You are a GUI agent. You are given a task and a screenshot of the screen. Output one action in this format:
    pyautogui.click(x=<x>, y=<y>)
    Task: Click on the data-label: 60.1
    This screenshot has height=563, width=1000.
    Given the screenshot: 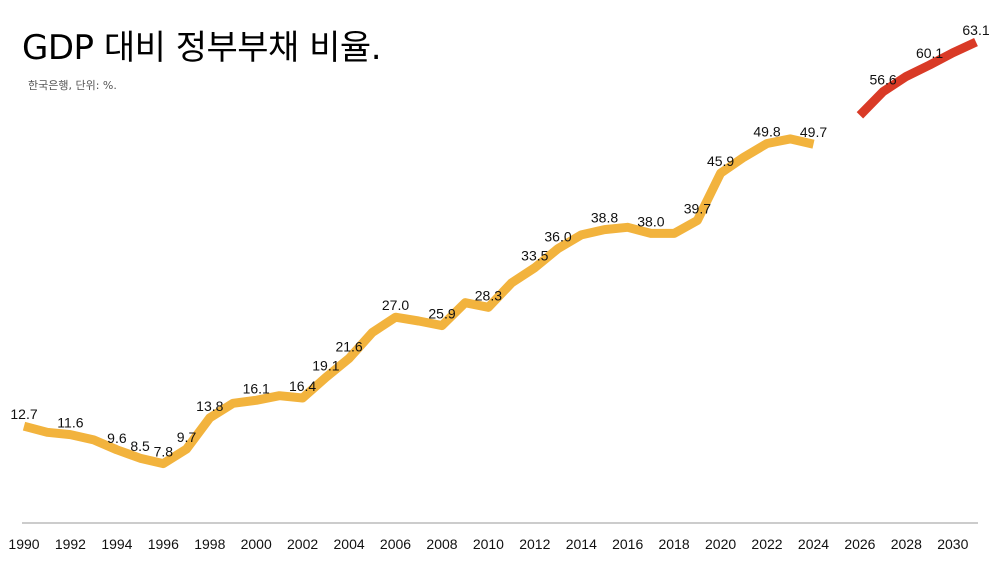 What is the action you would take?
    pyautogui.click(x=929, y=53)
    